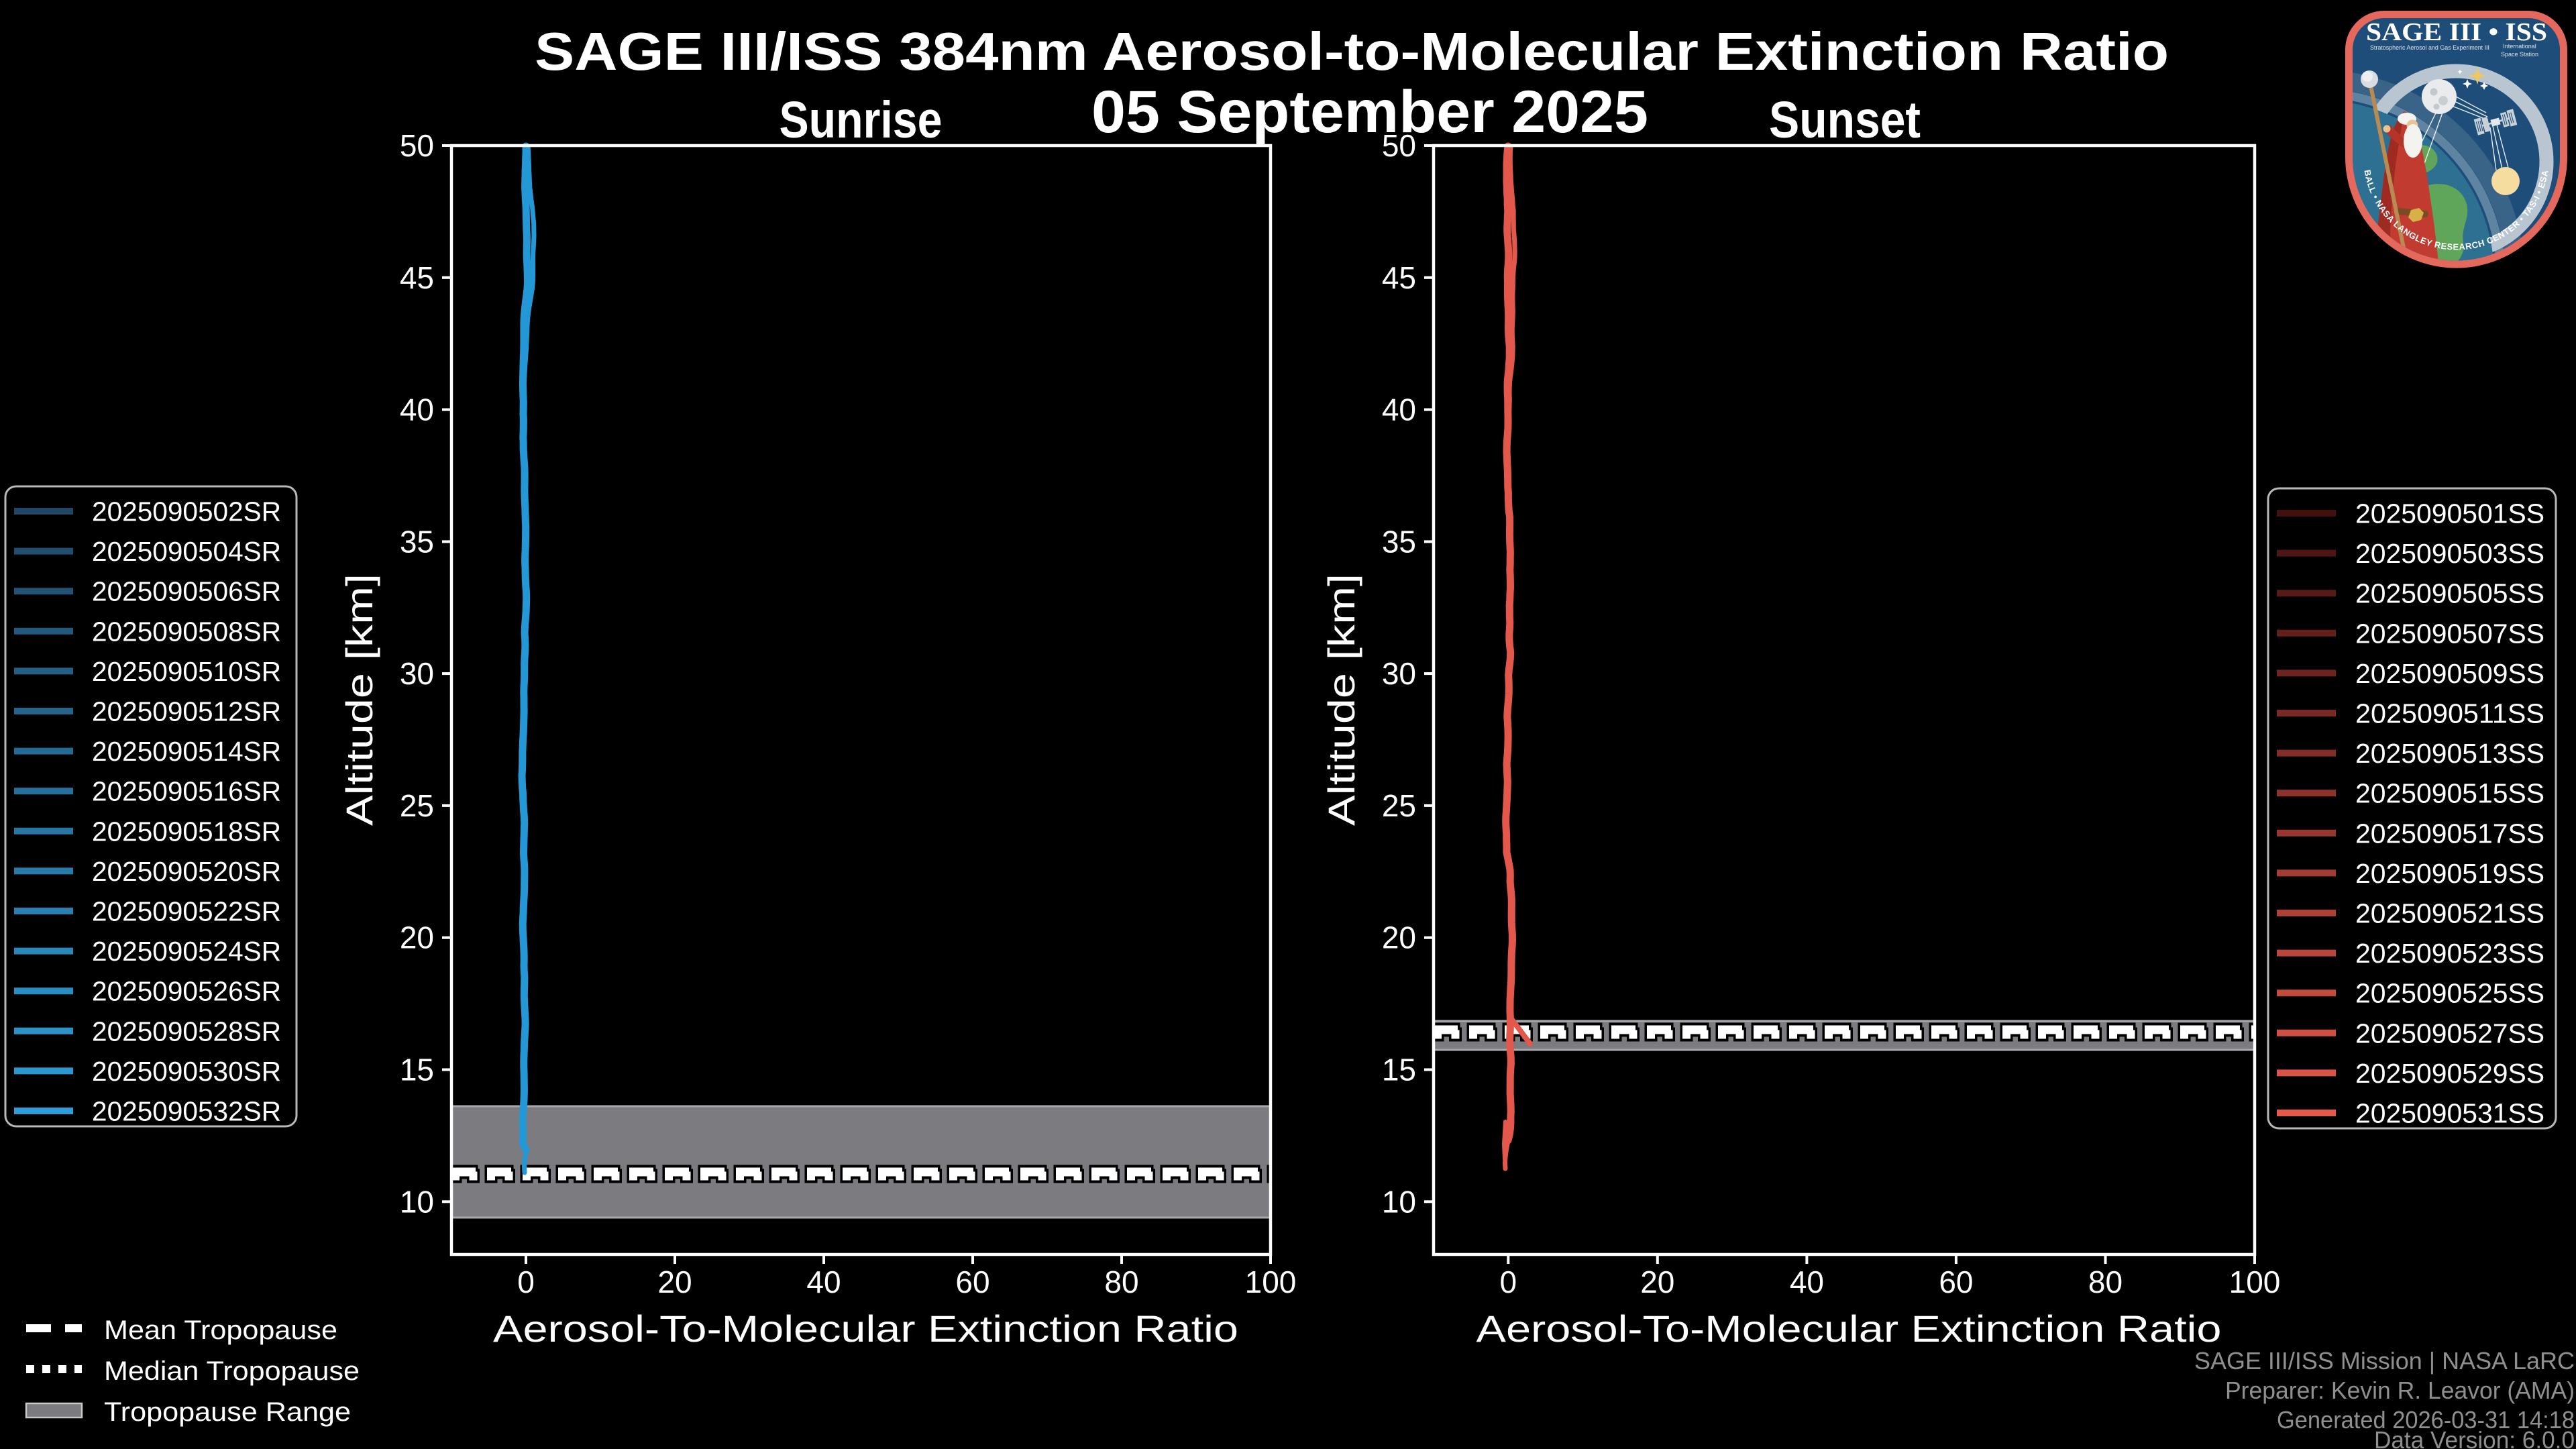 The image size is (2576, 1449). I want to click on svg-text: 2025090506SR, so click(186, 591).